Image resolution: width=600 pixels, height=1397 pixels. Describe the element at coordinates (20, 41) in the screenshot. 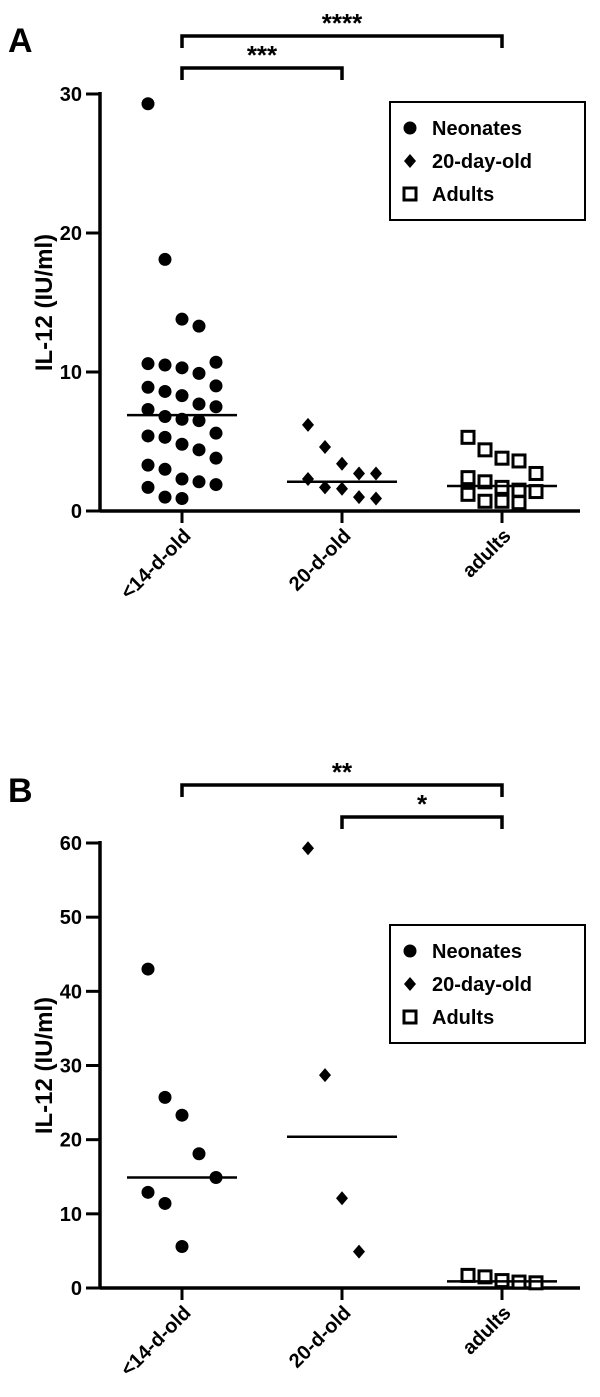

I see `panel-label: A` at that location.